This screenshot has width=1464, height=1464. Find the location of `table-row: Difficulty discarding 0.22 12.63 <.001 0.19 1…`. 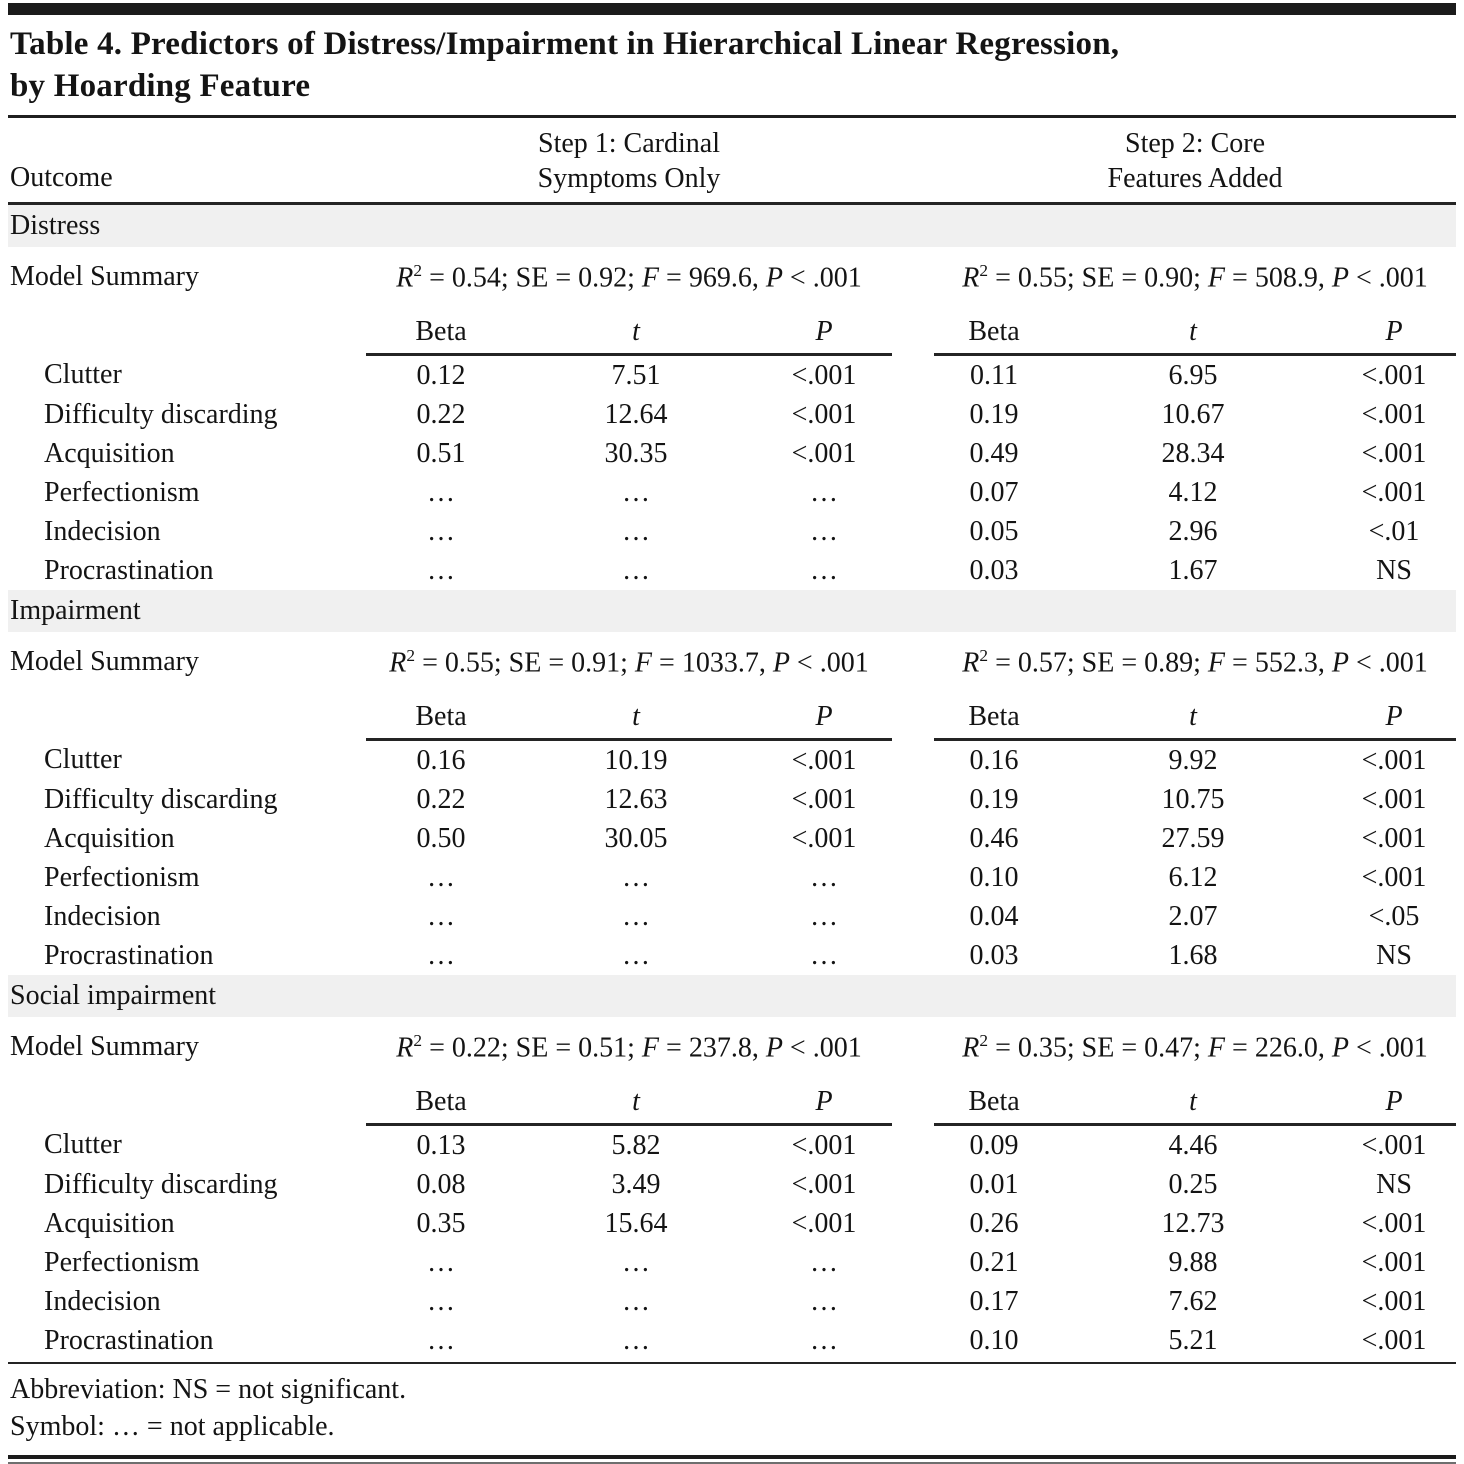

table-row: Difficulty discarding 0.22 12.63 <.001 0.19 1… is located at coordinates (732, 799).